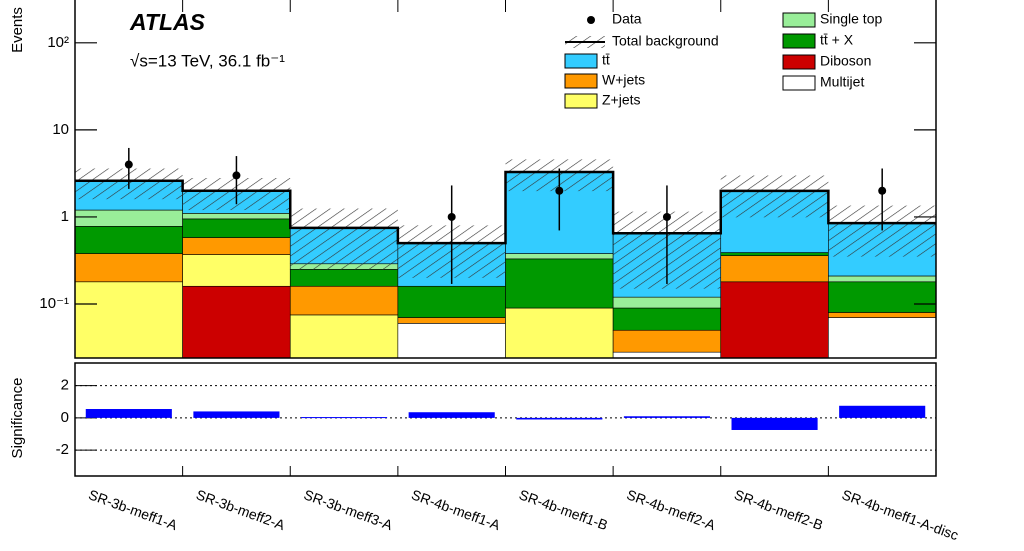 Image resolution: width=1024 pixels, height=551 pixels. What do you see at coordinates (207, 60) in the screenshot?
I see `energy-label: √s=13 TeV, 36.1 fb⁻¹` at bounding box center [207, 60].